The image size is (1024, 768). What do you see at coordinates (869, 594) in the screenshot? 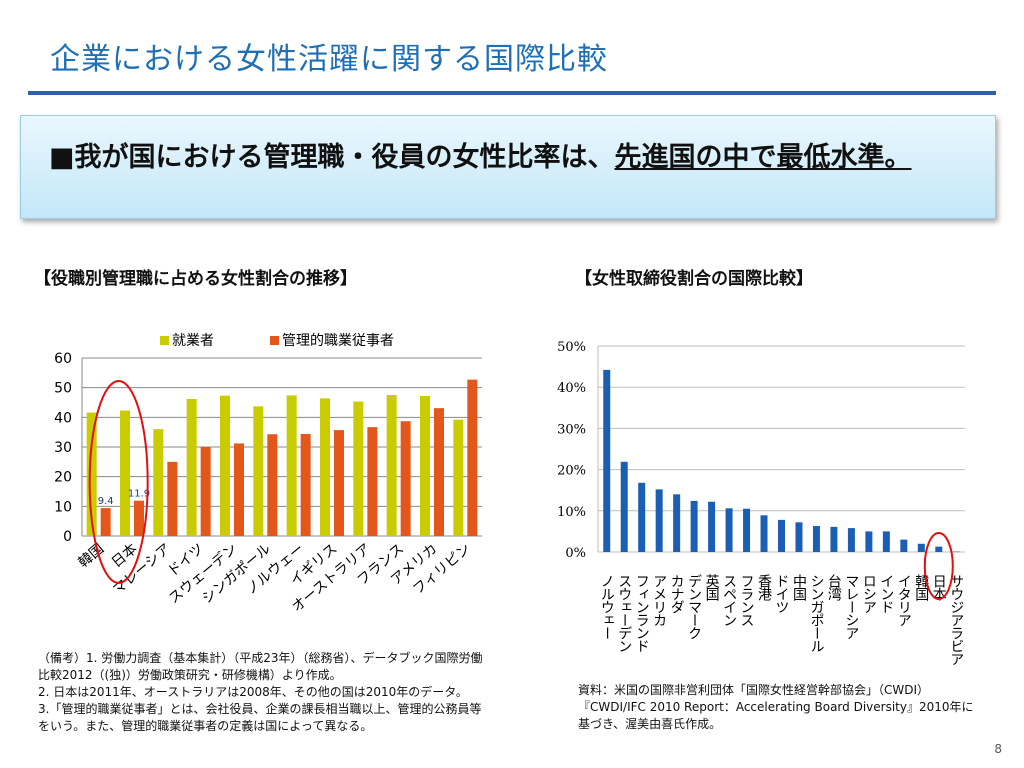
I see `x-tick-label: ロシア` at bounding box center [869, 594].